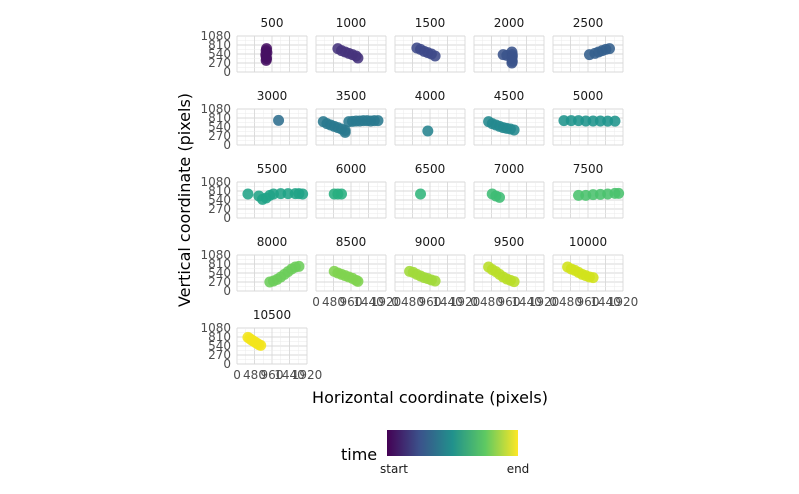 Image resolution: width=799 pixels, height=494 pixels. I want to click on facet-label: 1000, so click(351, 23).